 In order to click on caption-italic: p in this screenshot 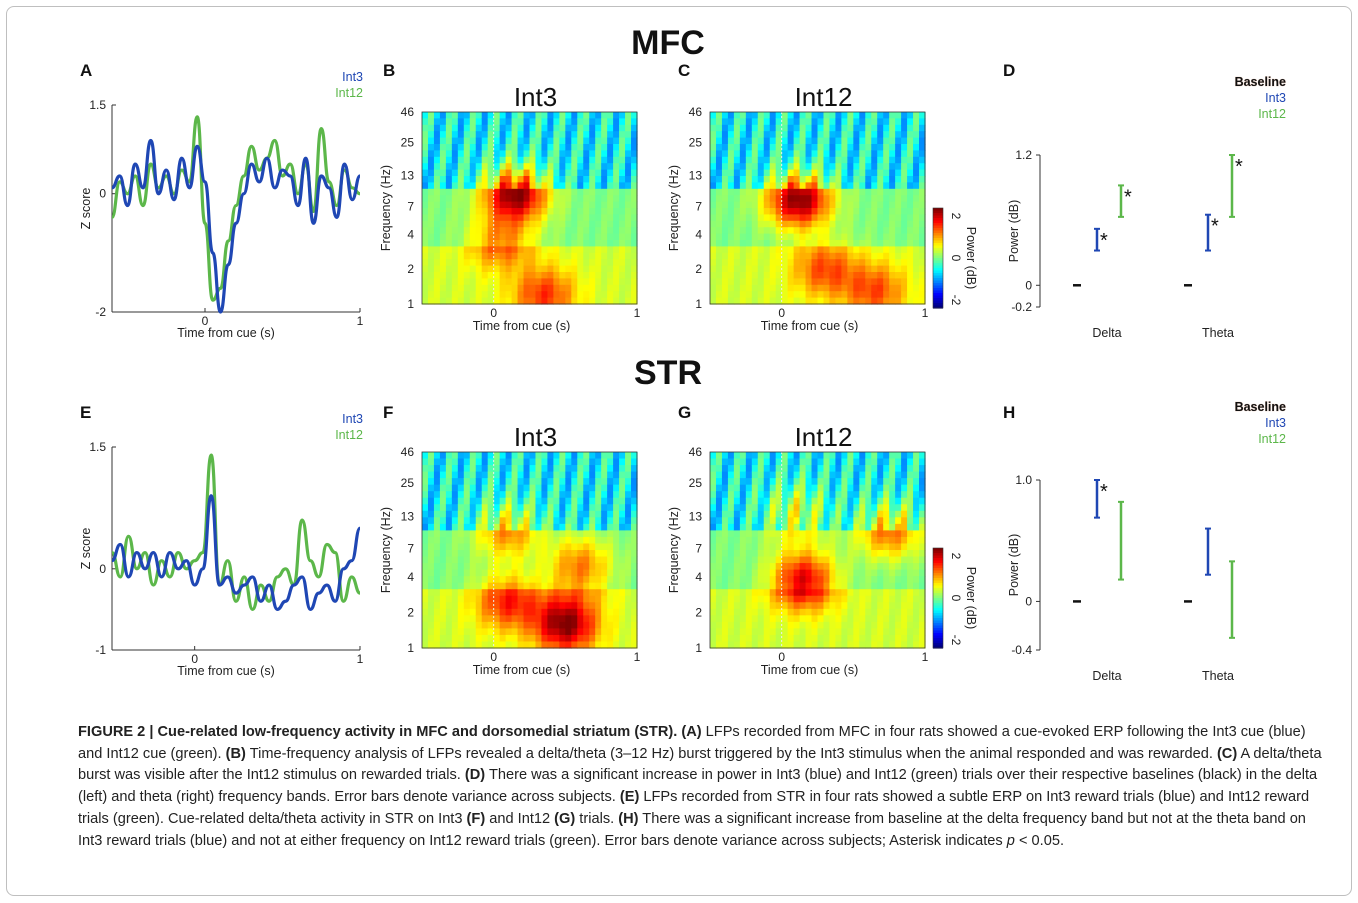, I will do `click(1010, 840)`.